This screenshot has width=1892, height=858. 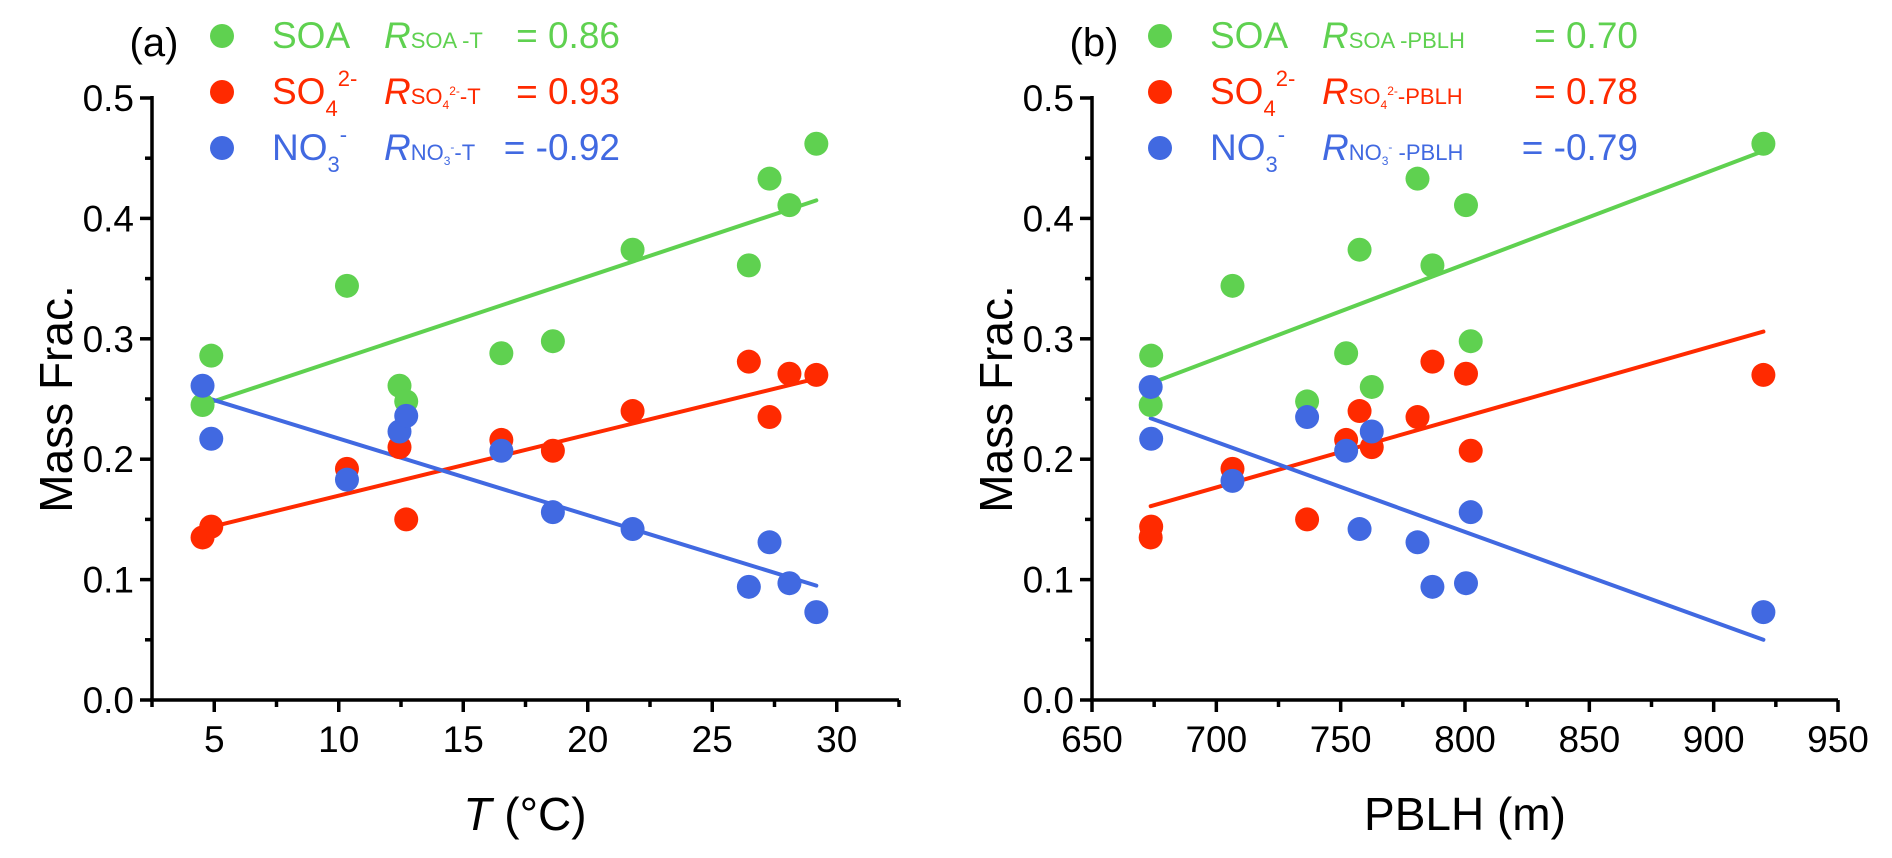 I want to click on legend-correlation-soa: RSOA -T, so click(x=433, y=35).